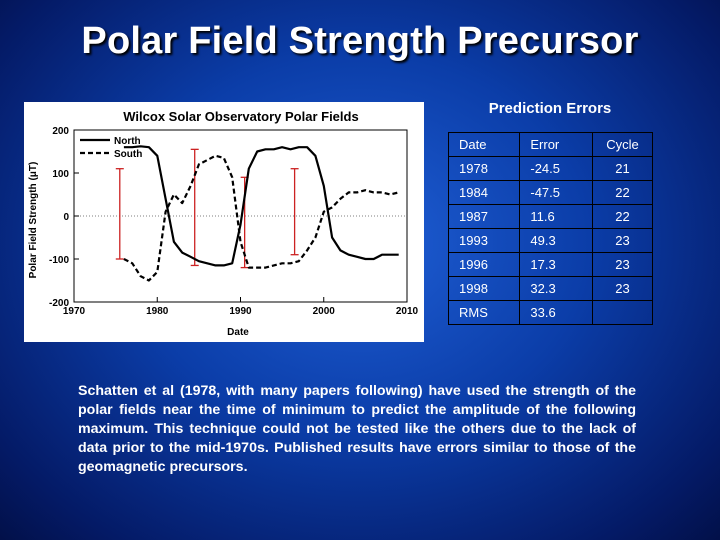 This screenshot has height=540, width=720. I want to click on table-row: 1998 32.3 23, so click(550, 288).